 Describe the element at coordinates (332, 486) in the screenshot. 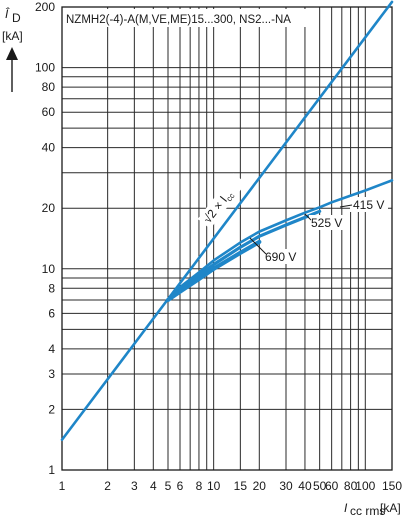

I see `x-tick-label: 60` at that location.